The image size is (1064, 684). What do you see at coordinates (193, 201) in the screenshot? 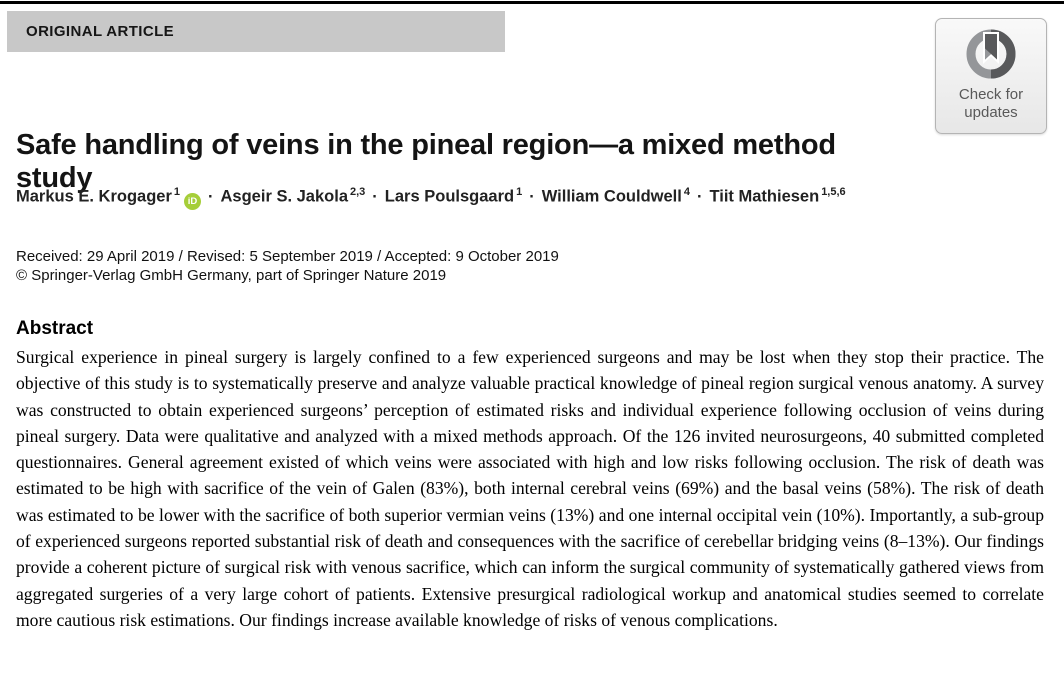
I see `orcid-icon: iD` at bounding box center [193, 201].